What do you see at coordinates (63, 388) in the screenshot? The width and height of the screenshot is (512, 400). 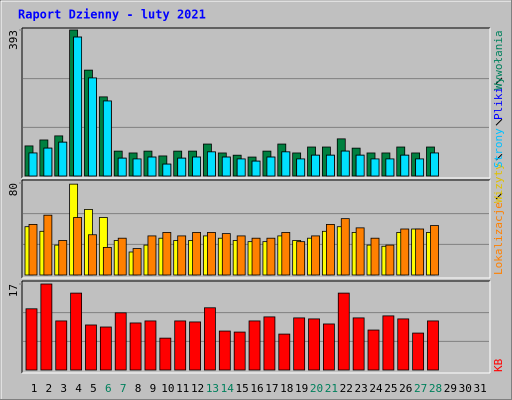 I see `x-tick-label: 3` at bounding box center [63, 388].